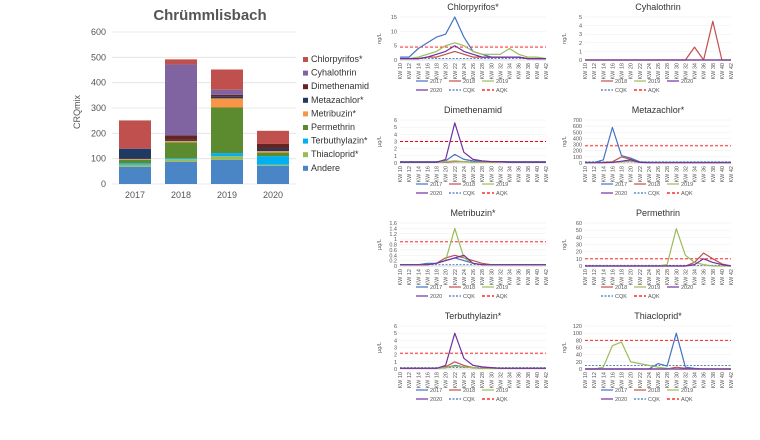  Describe the element at coordinates (273, 195) in the screenshot. I see `main-x-tick-label: 2020` at that location.